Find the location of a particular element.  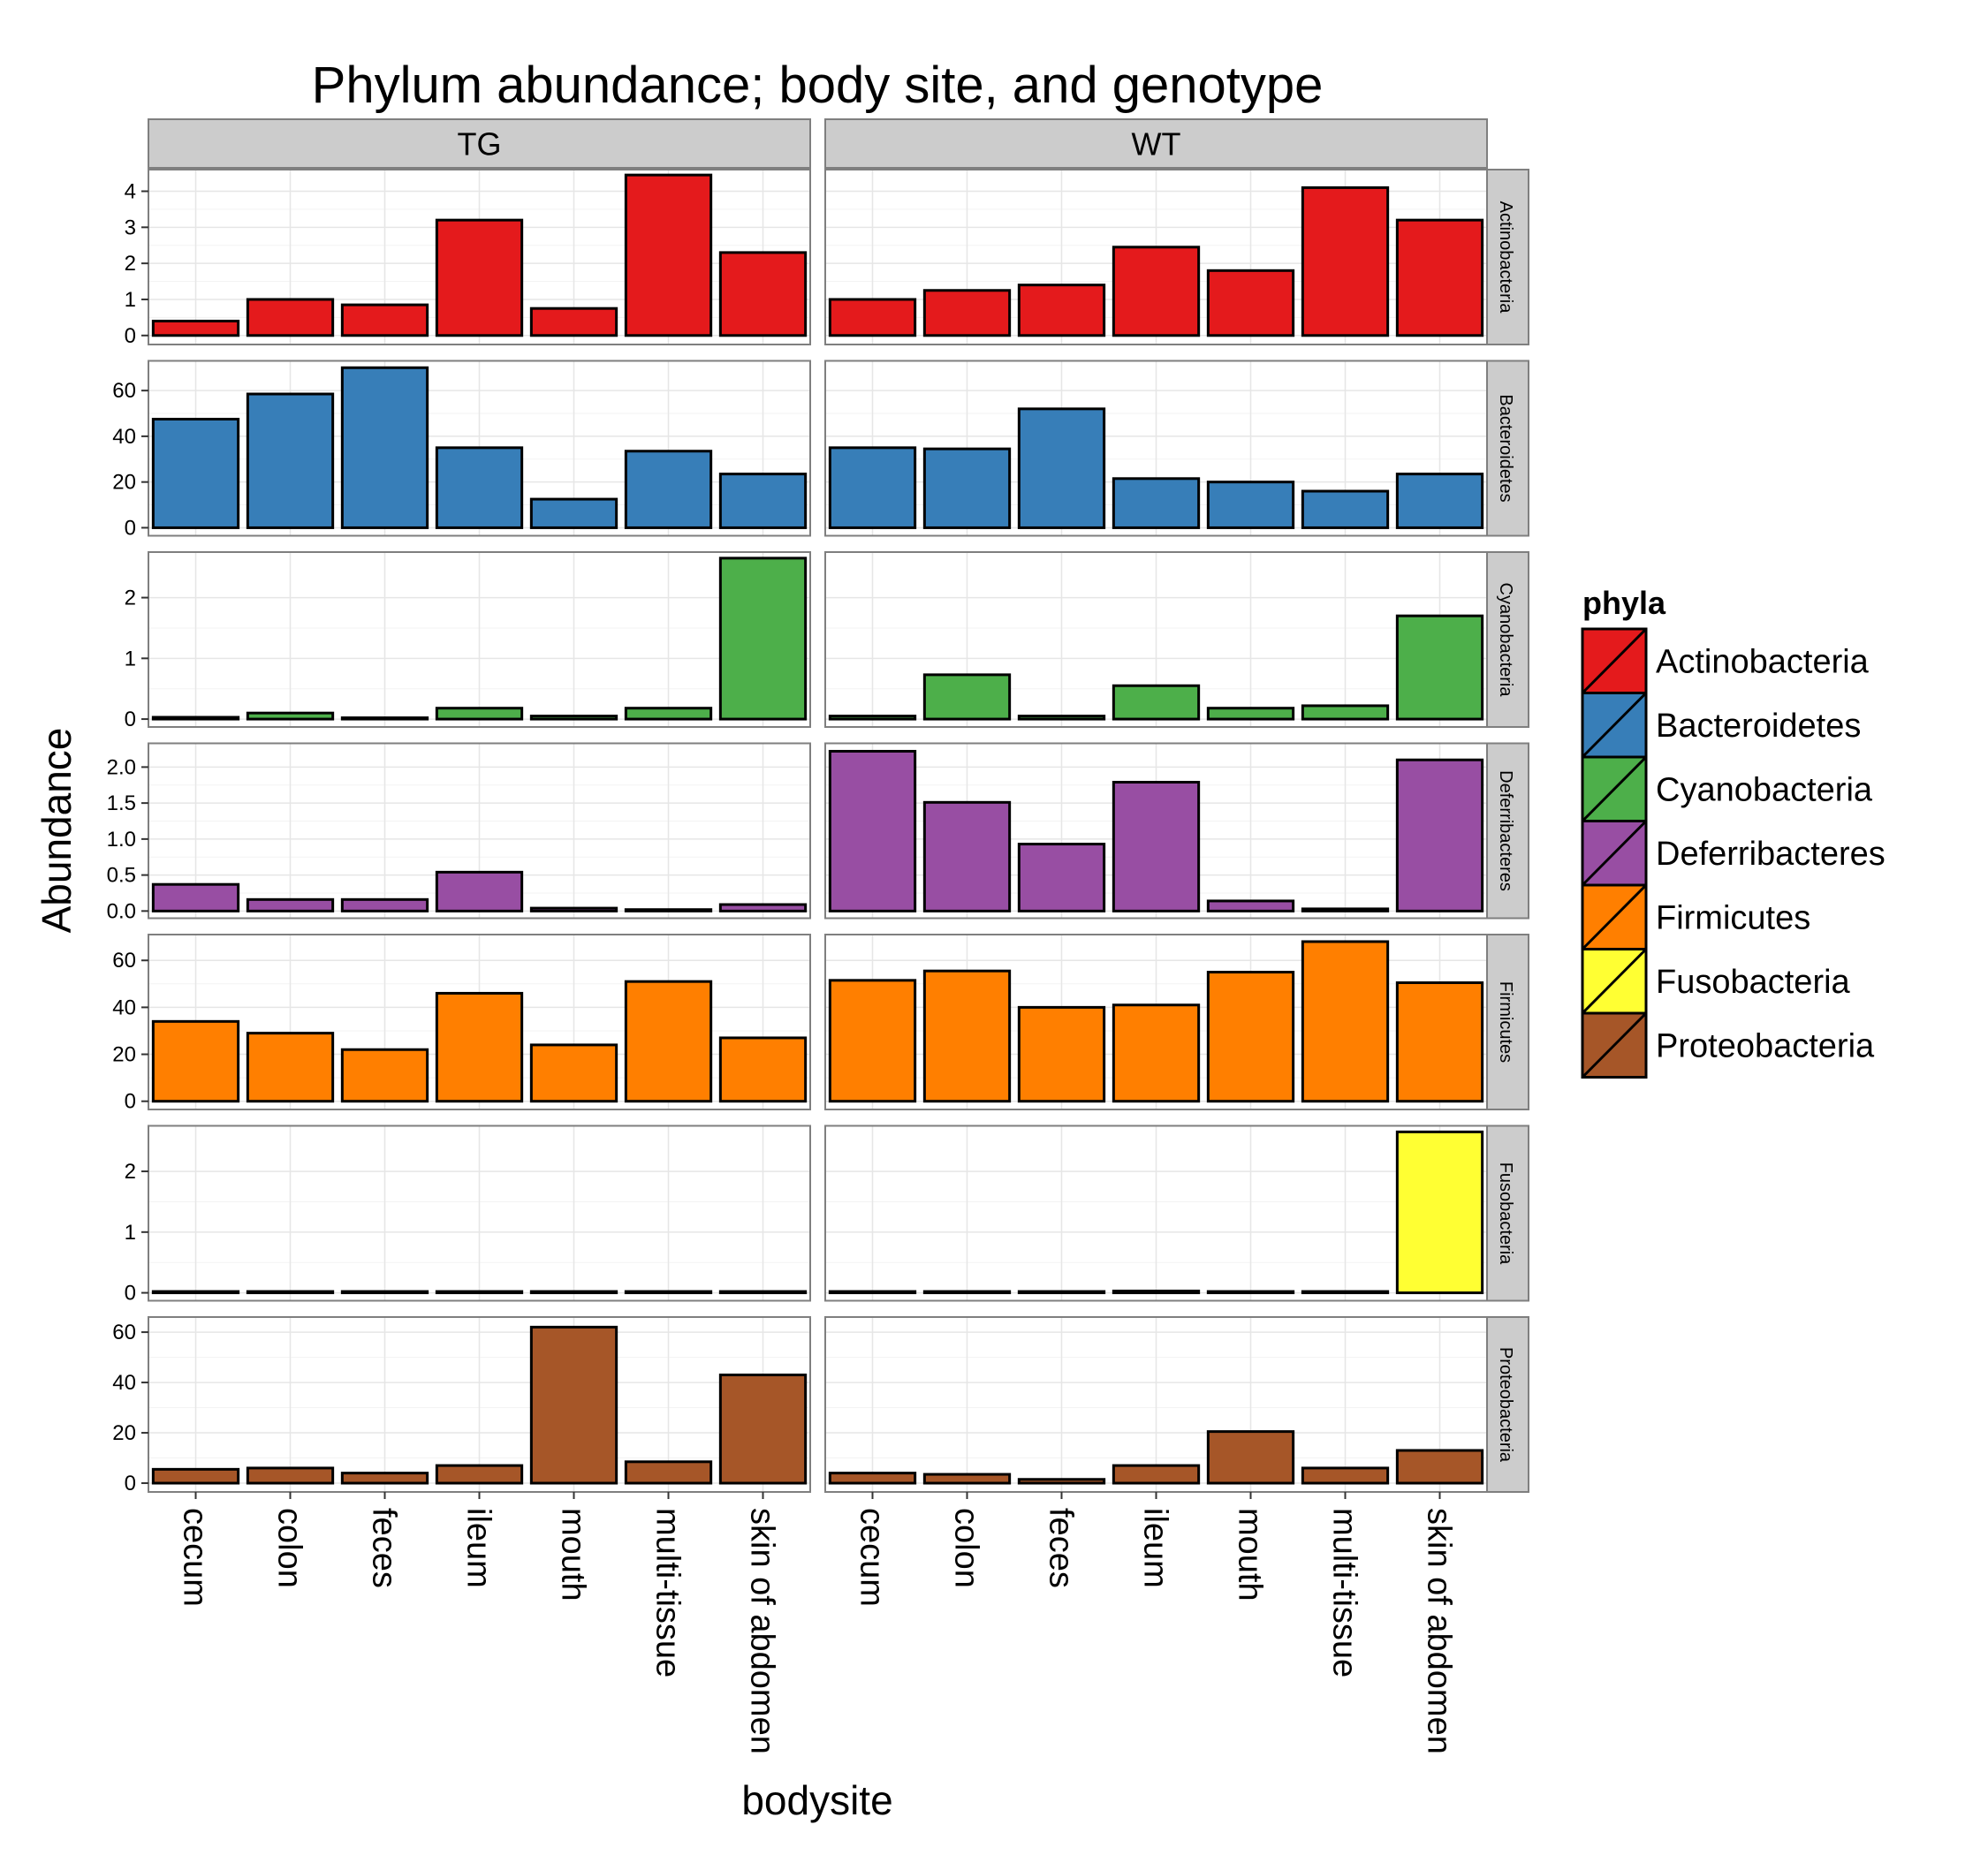

bar-tg-actinobacteria-cecum is located at coordinates (195, 328).